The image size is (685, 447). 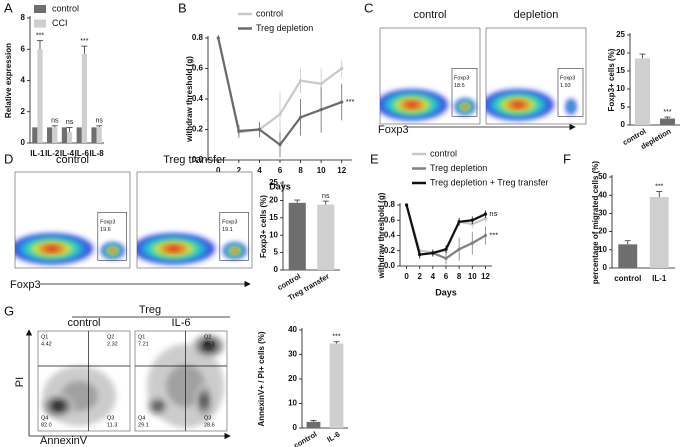 I want to click on y-tick-label: 50, so click(x=602, y=176).